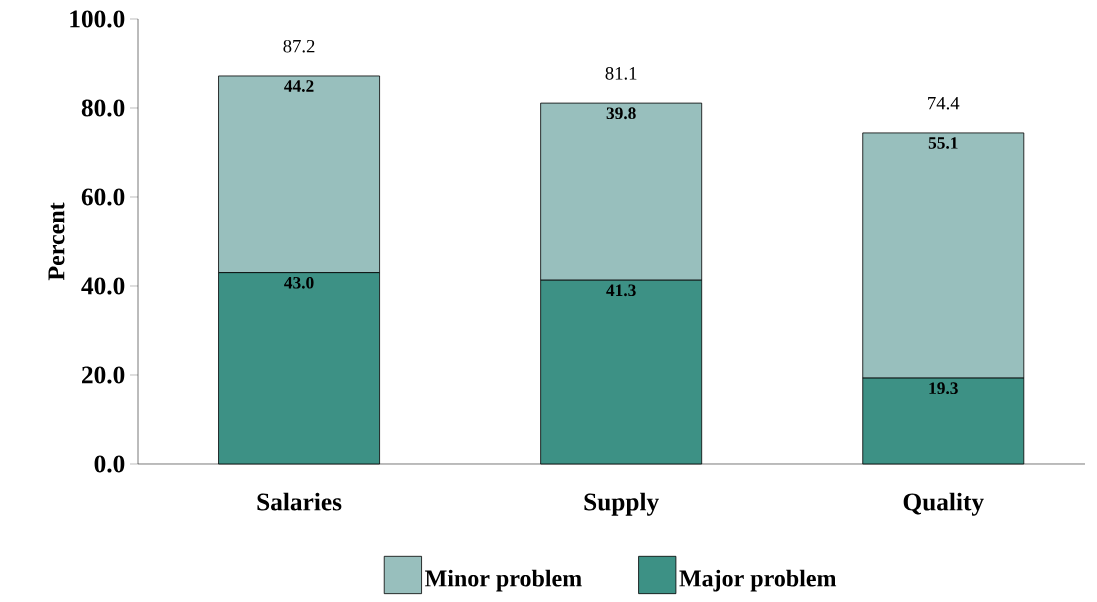 Image resolution: width=1097 pixels, height=602 pixels. Describe the element at coordinates (621, 290) in the screenshot. I see `data-label: 41.3` at that location.